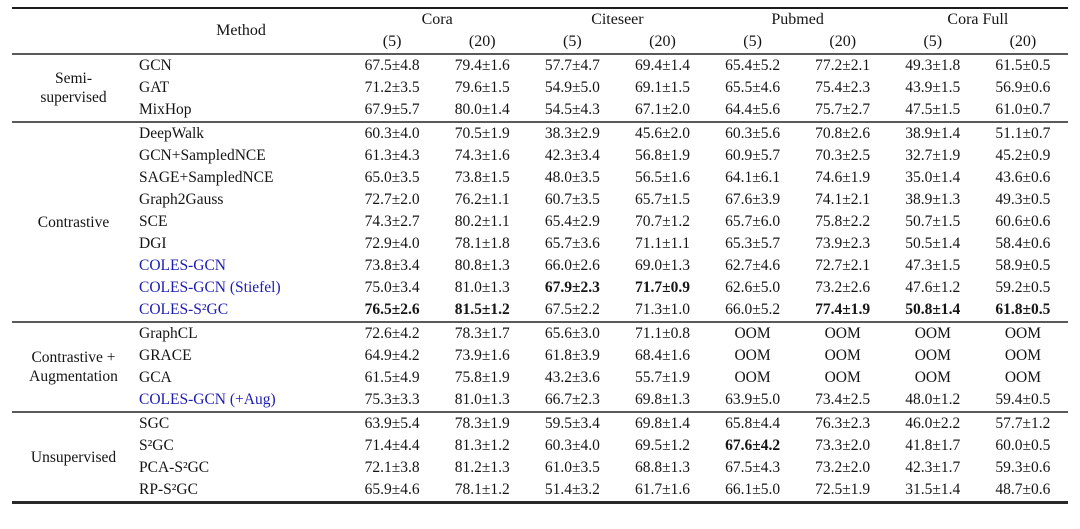  Describe the element at coordinates (662, 87) in the screenshot. I see `value-cell: 69.1±1.5` at that location.